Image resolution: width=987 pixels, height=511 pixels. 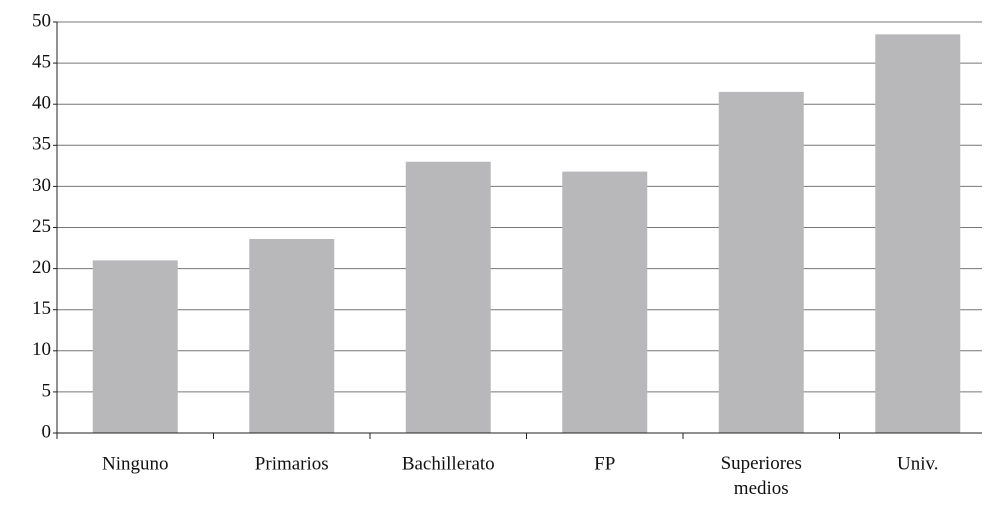 I want to click on x-tick-label: Ninguno, so click(x=135, y=463).